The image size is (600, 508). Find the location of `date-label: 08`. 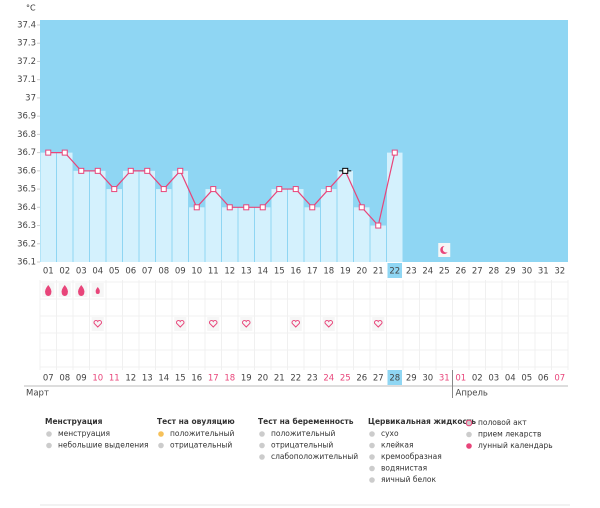

date-label: 08 is located at coordinates (64, 379).